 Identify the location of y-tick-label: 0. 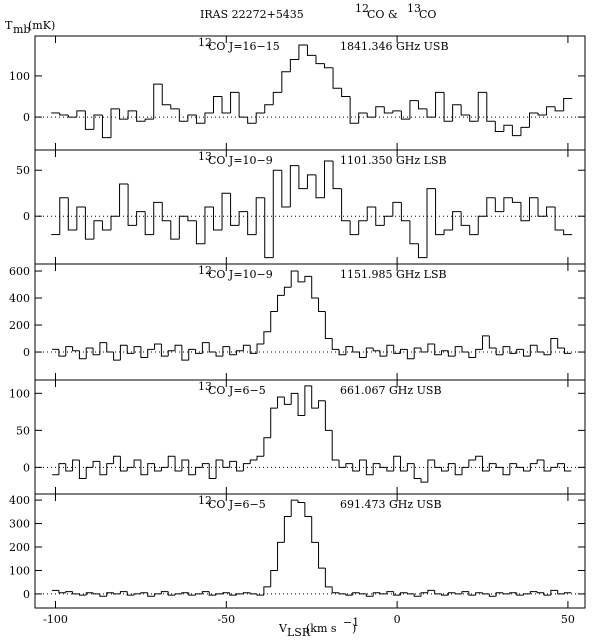
(26, 352).